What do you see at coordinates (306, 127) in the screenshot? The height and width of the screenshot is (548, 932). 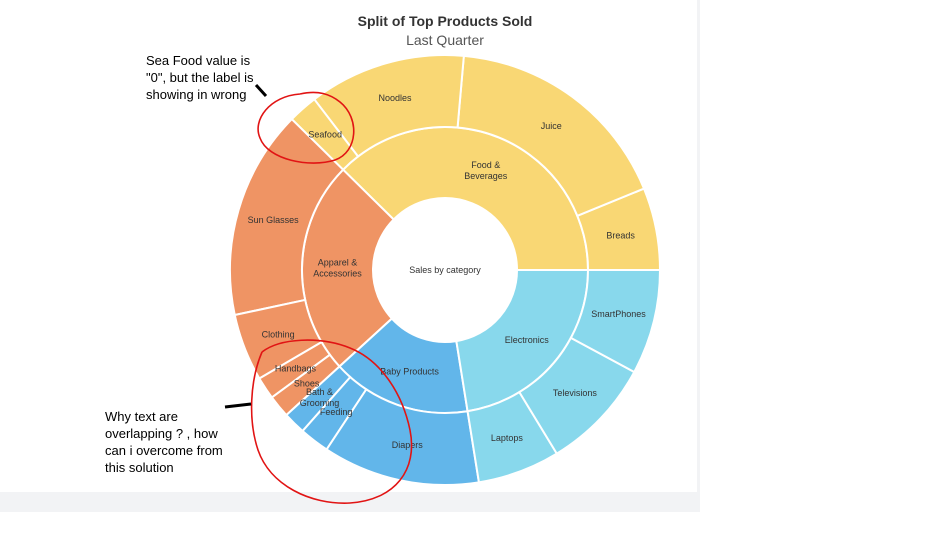 I see `annotation-circle-seafood` at bounding box center [306, 127].